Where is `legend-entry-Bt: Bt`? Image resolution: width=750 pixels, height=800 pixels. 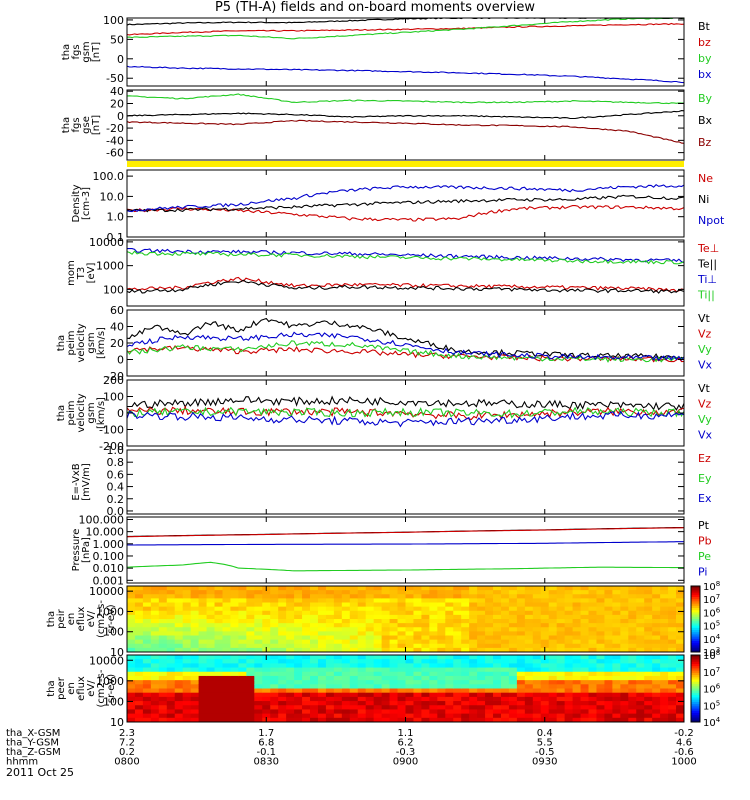
legend-entry-Bt: Bt is located at coordinates (704, 26).